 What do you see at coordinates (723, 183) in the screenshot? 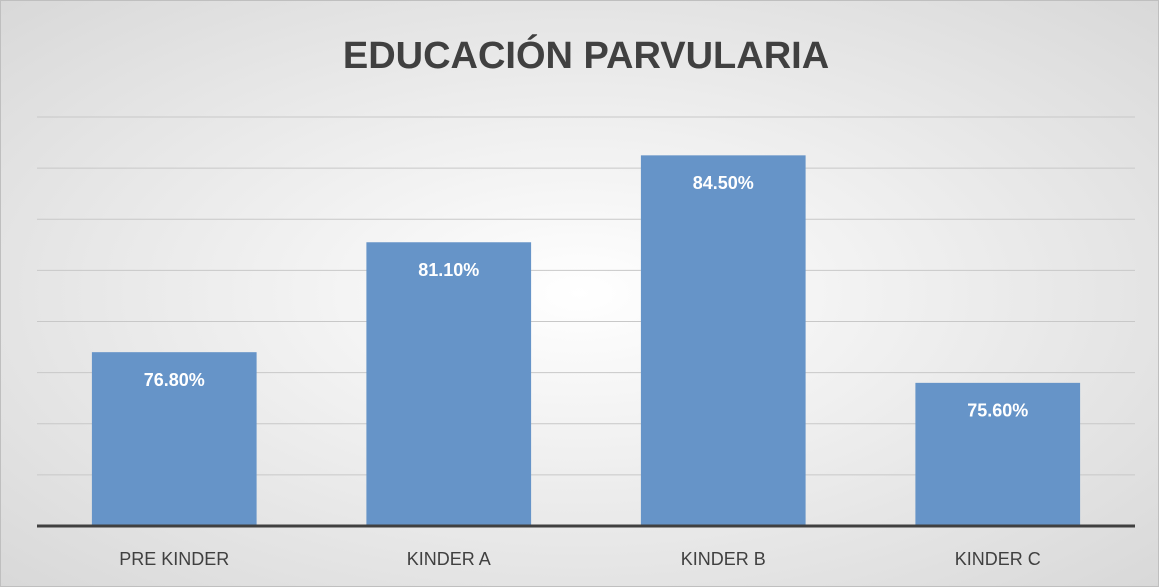
I see `data-label: 84.50%` at bounding box center [723, 183].